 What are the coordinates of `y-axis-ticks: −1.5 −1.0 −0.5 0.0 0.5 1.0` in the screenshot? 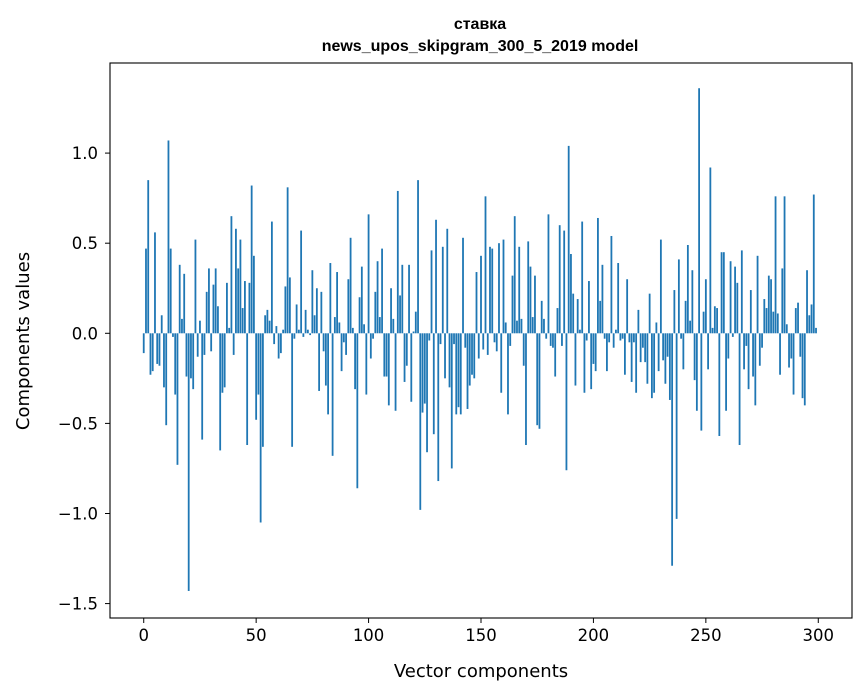 It's located at (84, 379).